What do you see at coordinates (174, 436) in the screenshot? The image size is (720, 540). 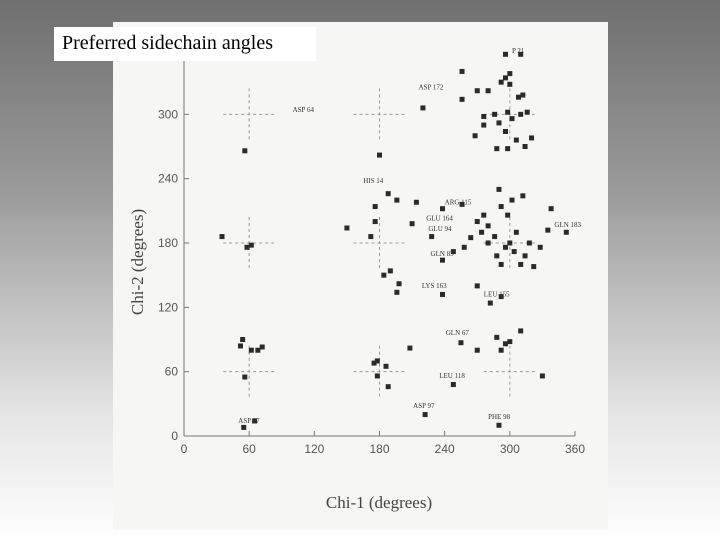 I see `y-tick-label: 0` at bounding box center [174, 436].